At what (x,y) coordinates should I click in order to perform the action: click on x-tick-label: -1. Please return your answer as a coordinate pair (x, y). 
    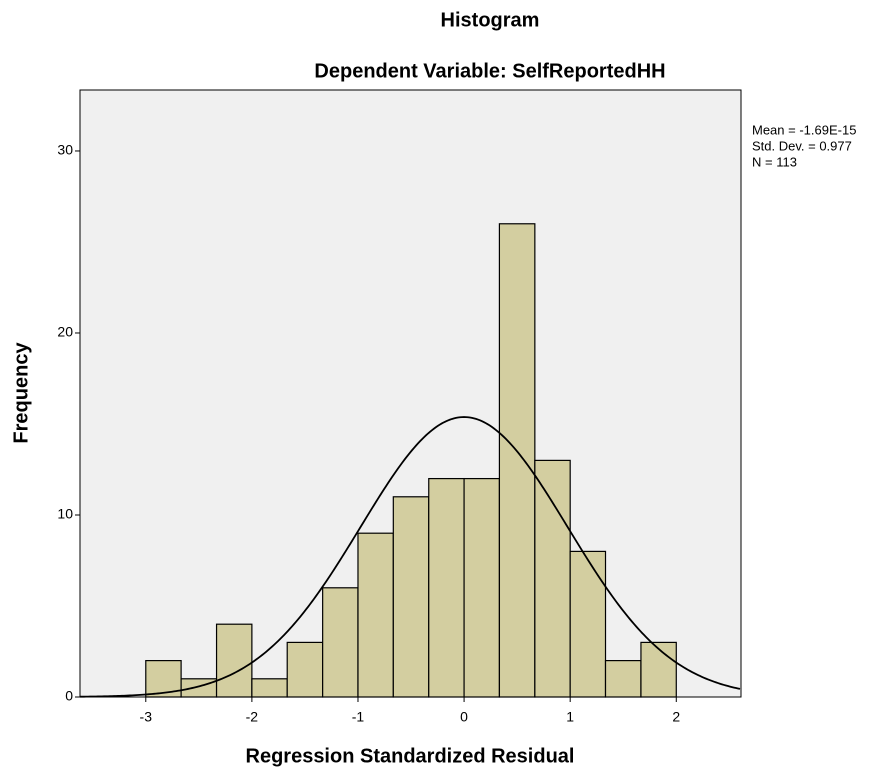
    Looking at the image, I should click on (358, 717).